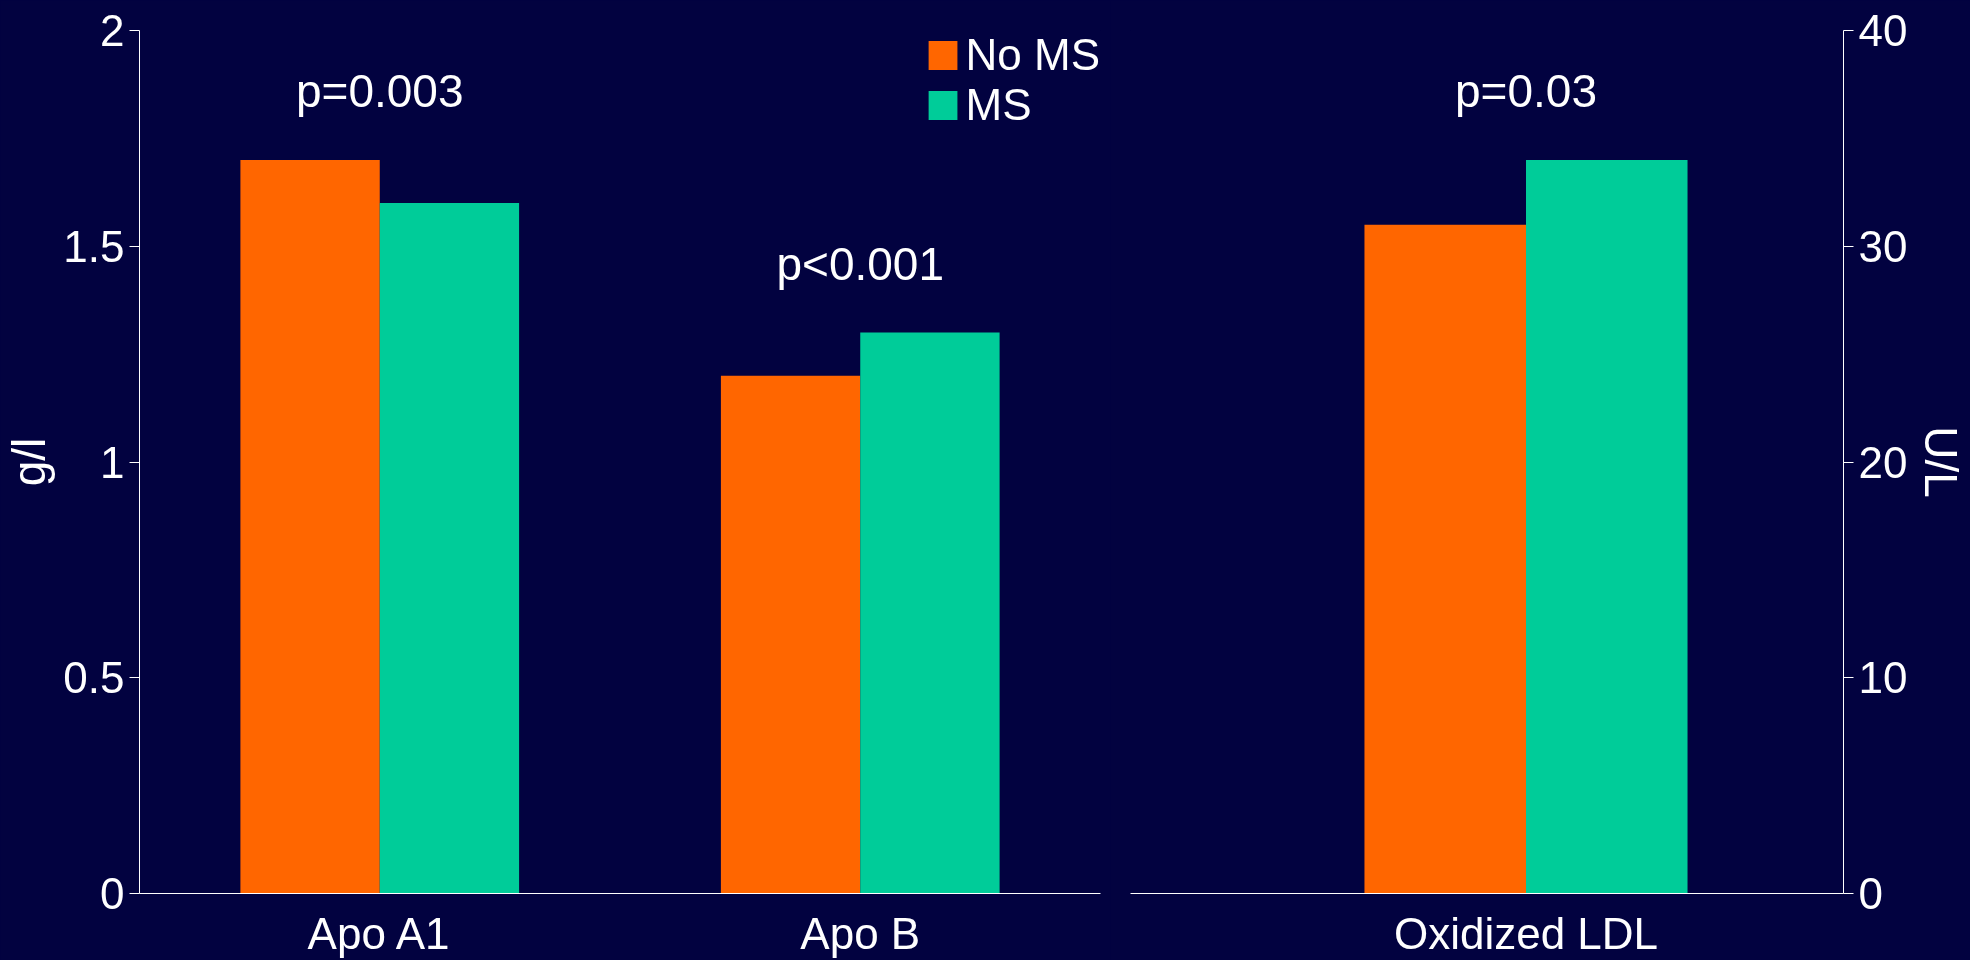  Describe the element at coordinates (1526, 90) in the screenshot. I see `annotation: p=0.03` at that location.